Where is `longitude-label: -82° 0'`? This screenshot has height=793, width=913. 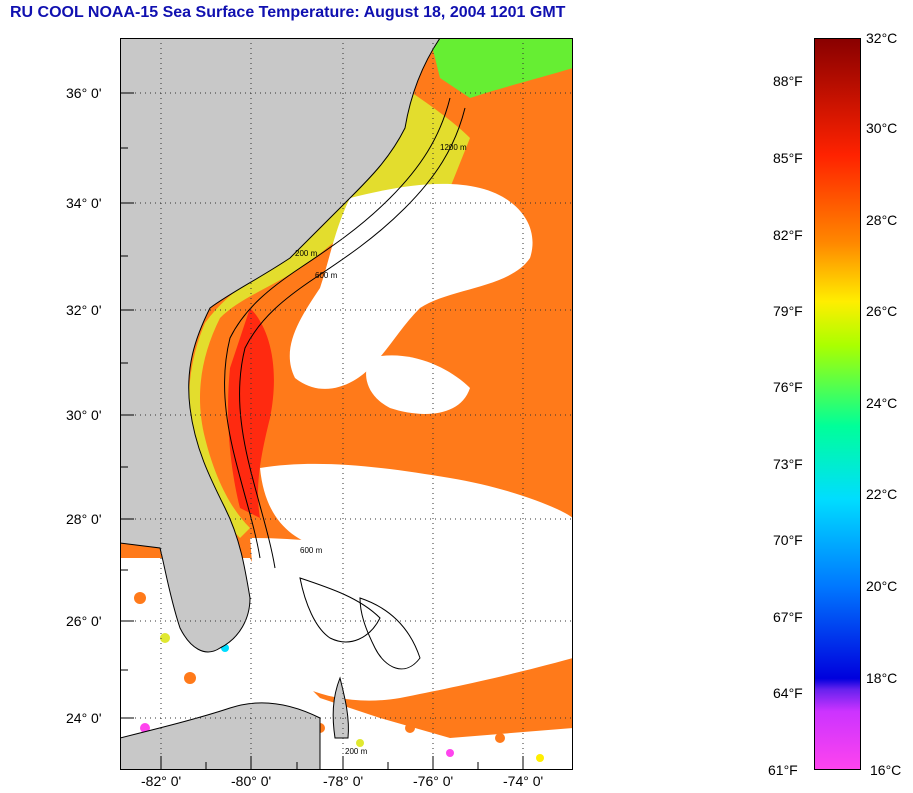 longitude-label: -82° 0' is located at coordinates (161, 781).